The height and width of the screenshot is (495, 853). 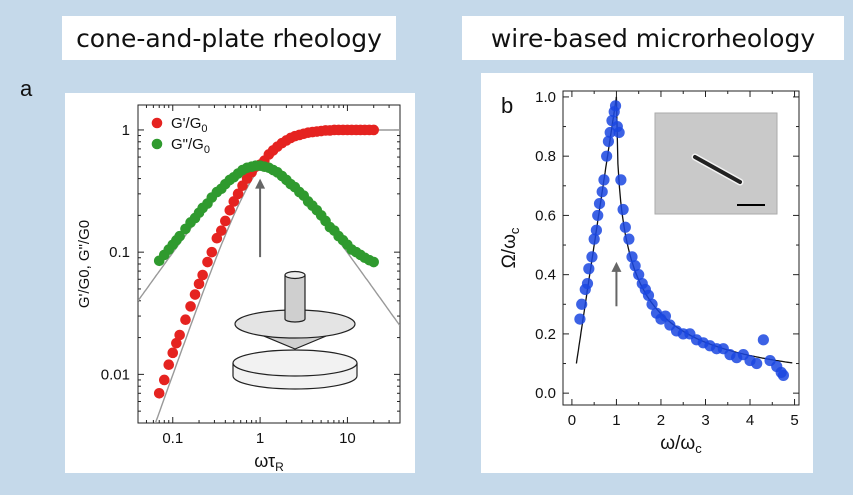 What do you see at coordinates (229, 38) in the screenshot?
I see `left-title: cone-and-plate rheology` at bounding box center [229, 38].